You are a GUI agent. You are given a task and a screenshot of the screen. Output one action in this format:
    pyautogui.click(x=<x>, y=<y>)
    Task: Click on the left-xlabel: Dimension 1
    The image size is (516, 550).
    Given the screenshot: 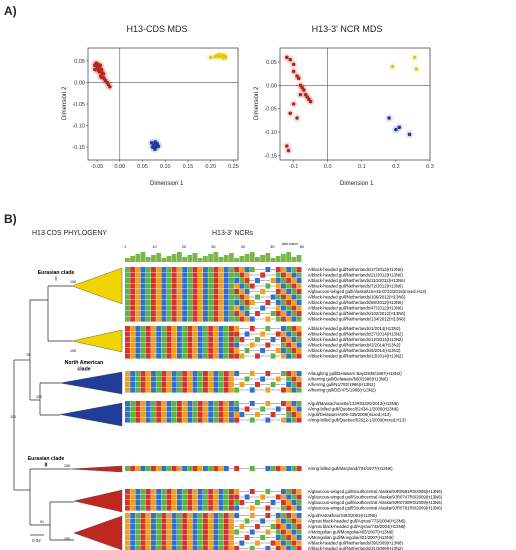 What is the action you would take?
    pyautogui.click(x=167, y=184)
    